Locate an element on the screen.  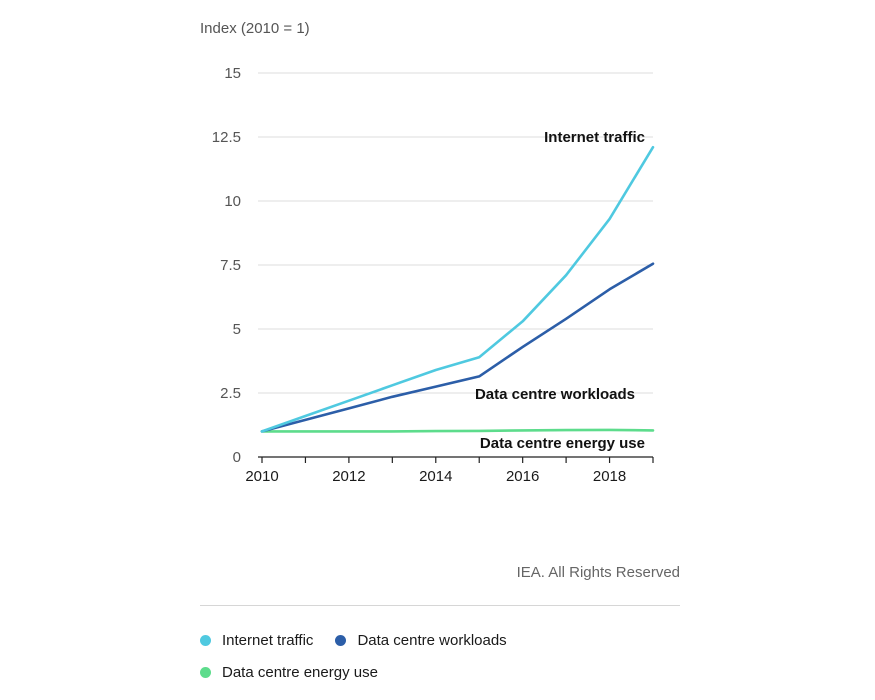
legend-item-internet-traffic: Internet traffic is located at coordinates (256, 640).